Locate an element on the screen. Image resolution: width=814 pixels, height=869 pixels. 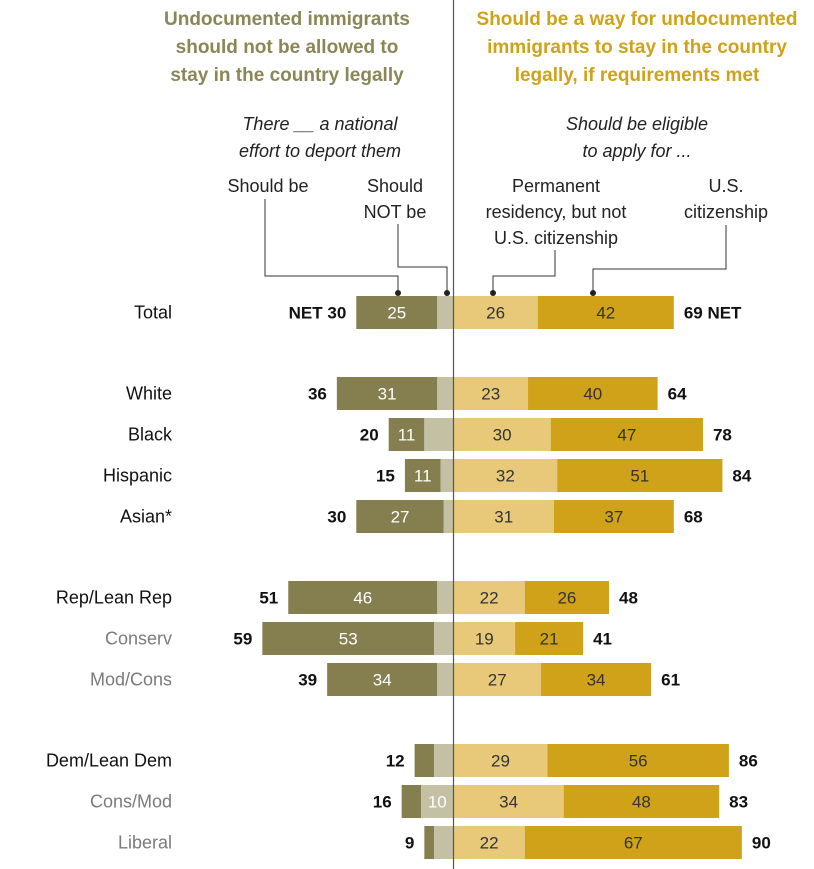
value-permanent-liberal: 22 is located at coordinates (489, 843).